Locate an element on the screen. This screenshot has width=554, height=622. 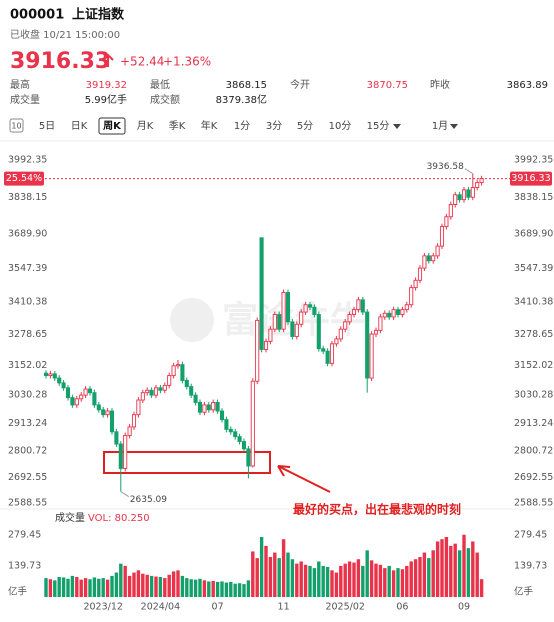
x-tick-label: 07 is located at coordinates (218, 607).